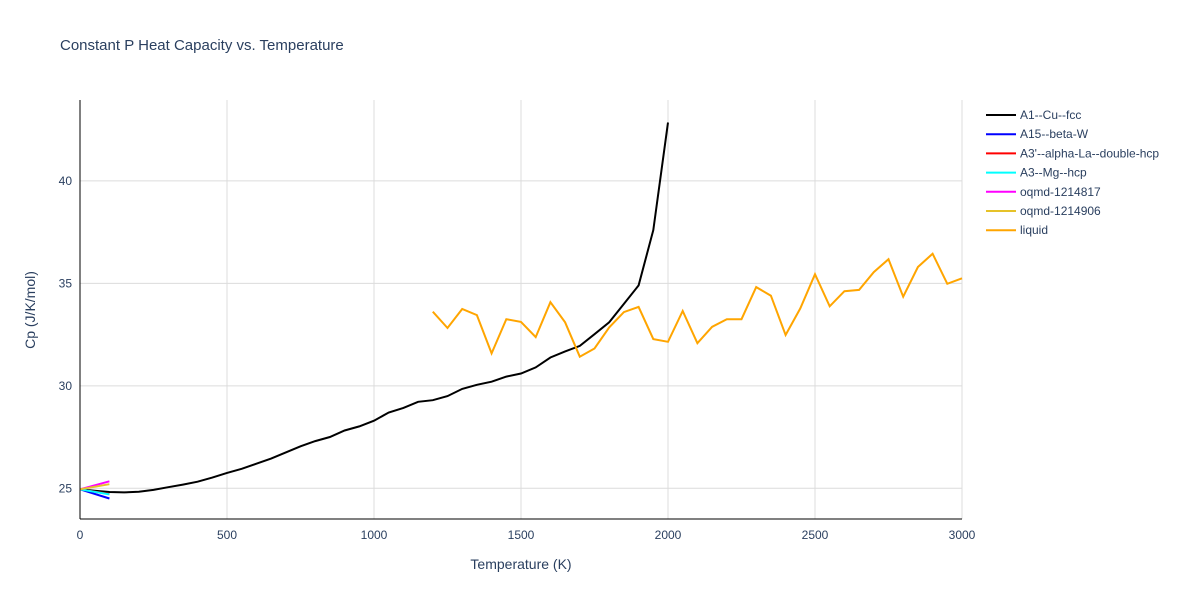  Describe the element at coordinates (1089, 153) in the screenshot. I see `legend-label: A3'--alpha-La--double-hcp` at that location.